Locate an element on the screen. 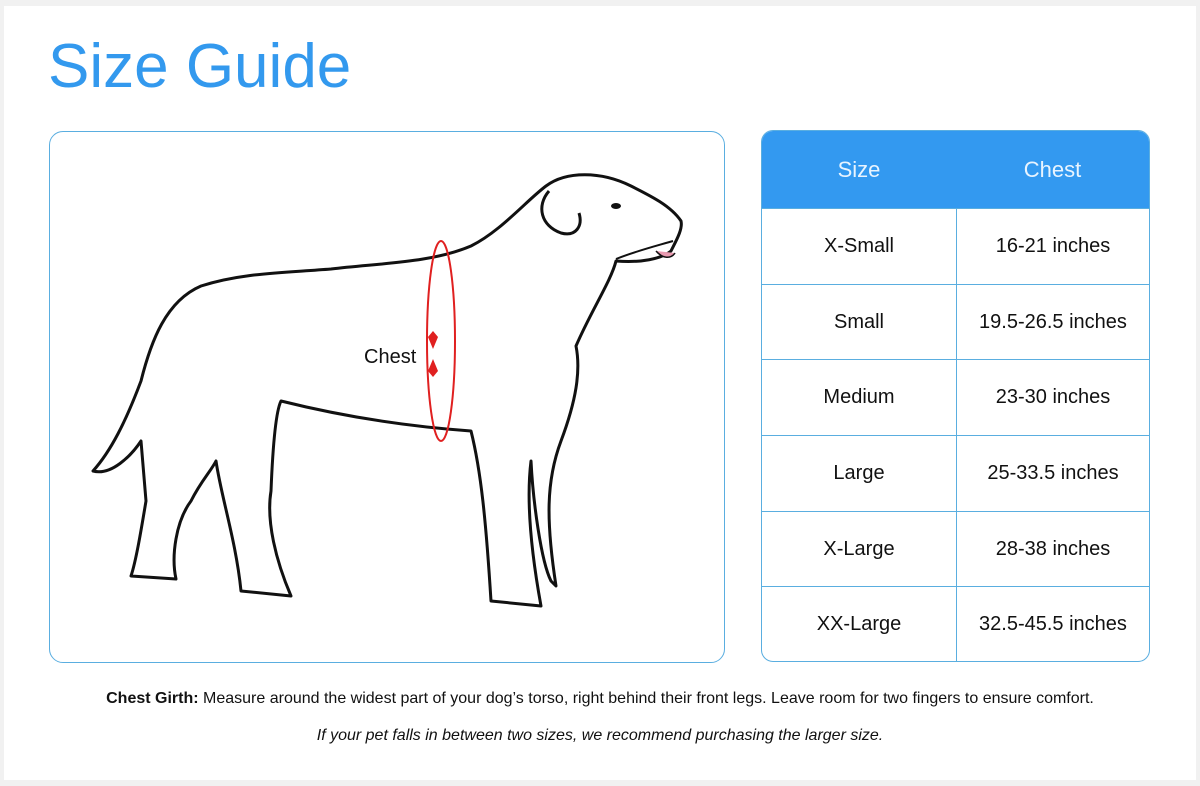 Image resolution: width=1200 pixels, height=786 pixels. size-cell: Small is located at coordinates (859, 322).